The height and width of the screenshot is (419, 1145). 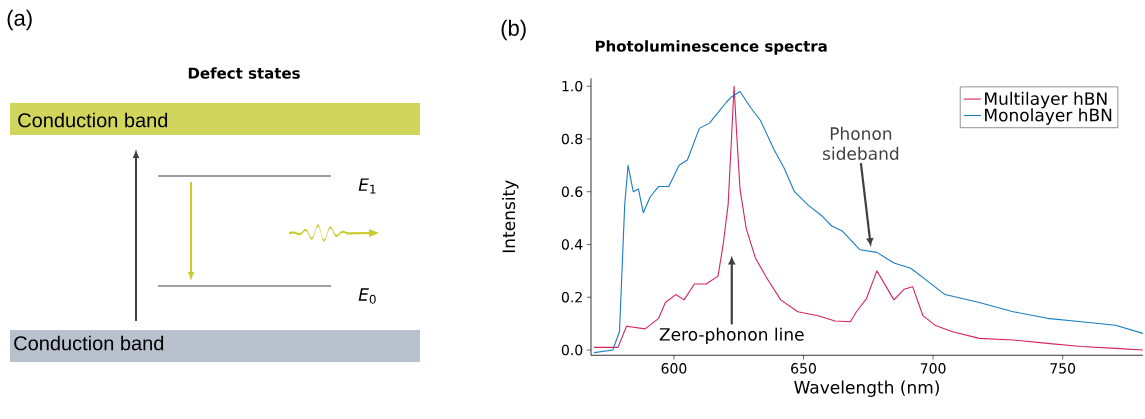 What do you see at coordinates (674, 368) in the screenshot?
I see `x-tick-label: 600` at bounding box center [674, 368].